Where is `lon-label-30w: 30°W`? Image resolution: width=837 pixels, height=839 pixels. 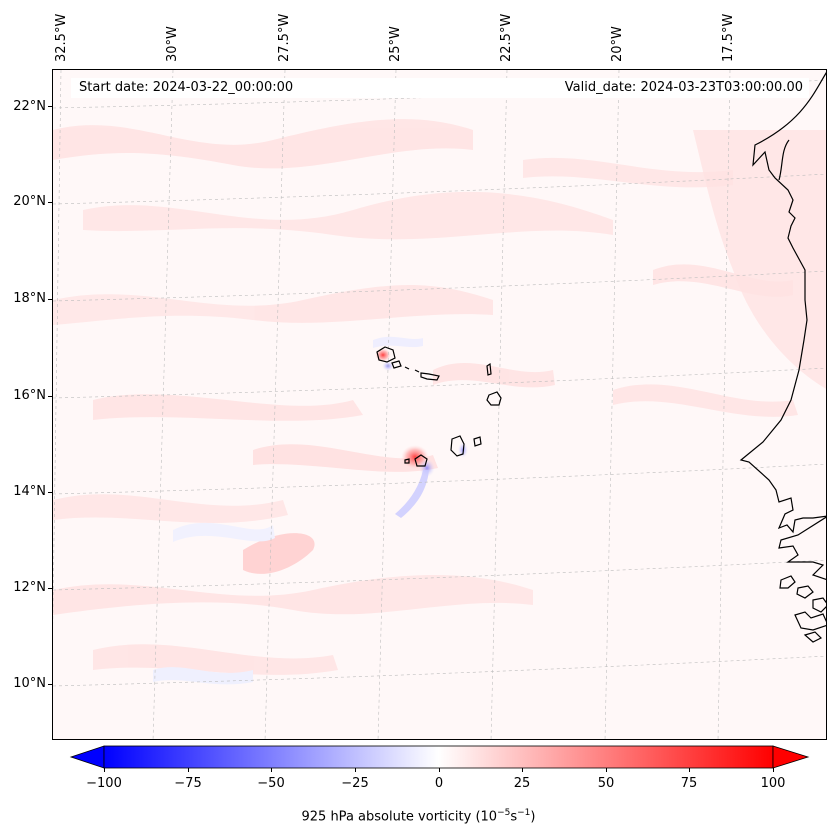
lon-label-30w: 30°W is located at coordinates (172, 44).